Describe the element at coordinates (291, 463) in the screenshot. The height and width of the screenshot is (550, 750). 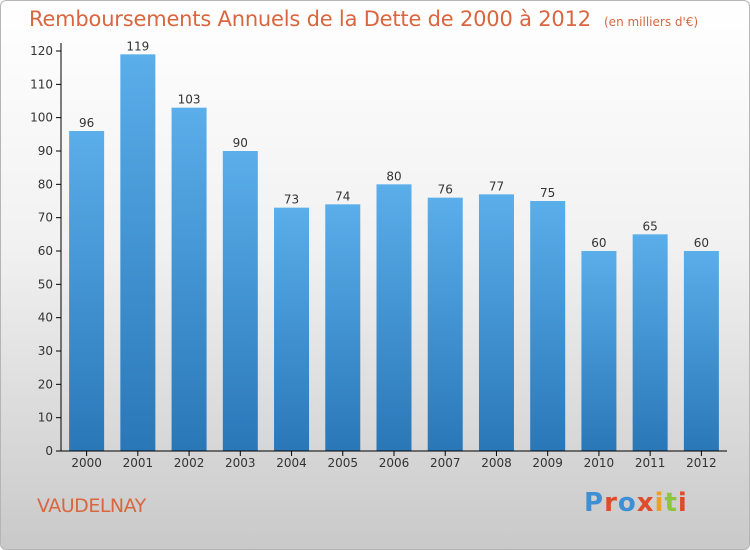
I see `x-tick-label: 2004` at that location.